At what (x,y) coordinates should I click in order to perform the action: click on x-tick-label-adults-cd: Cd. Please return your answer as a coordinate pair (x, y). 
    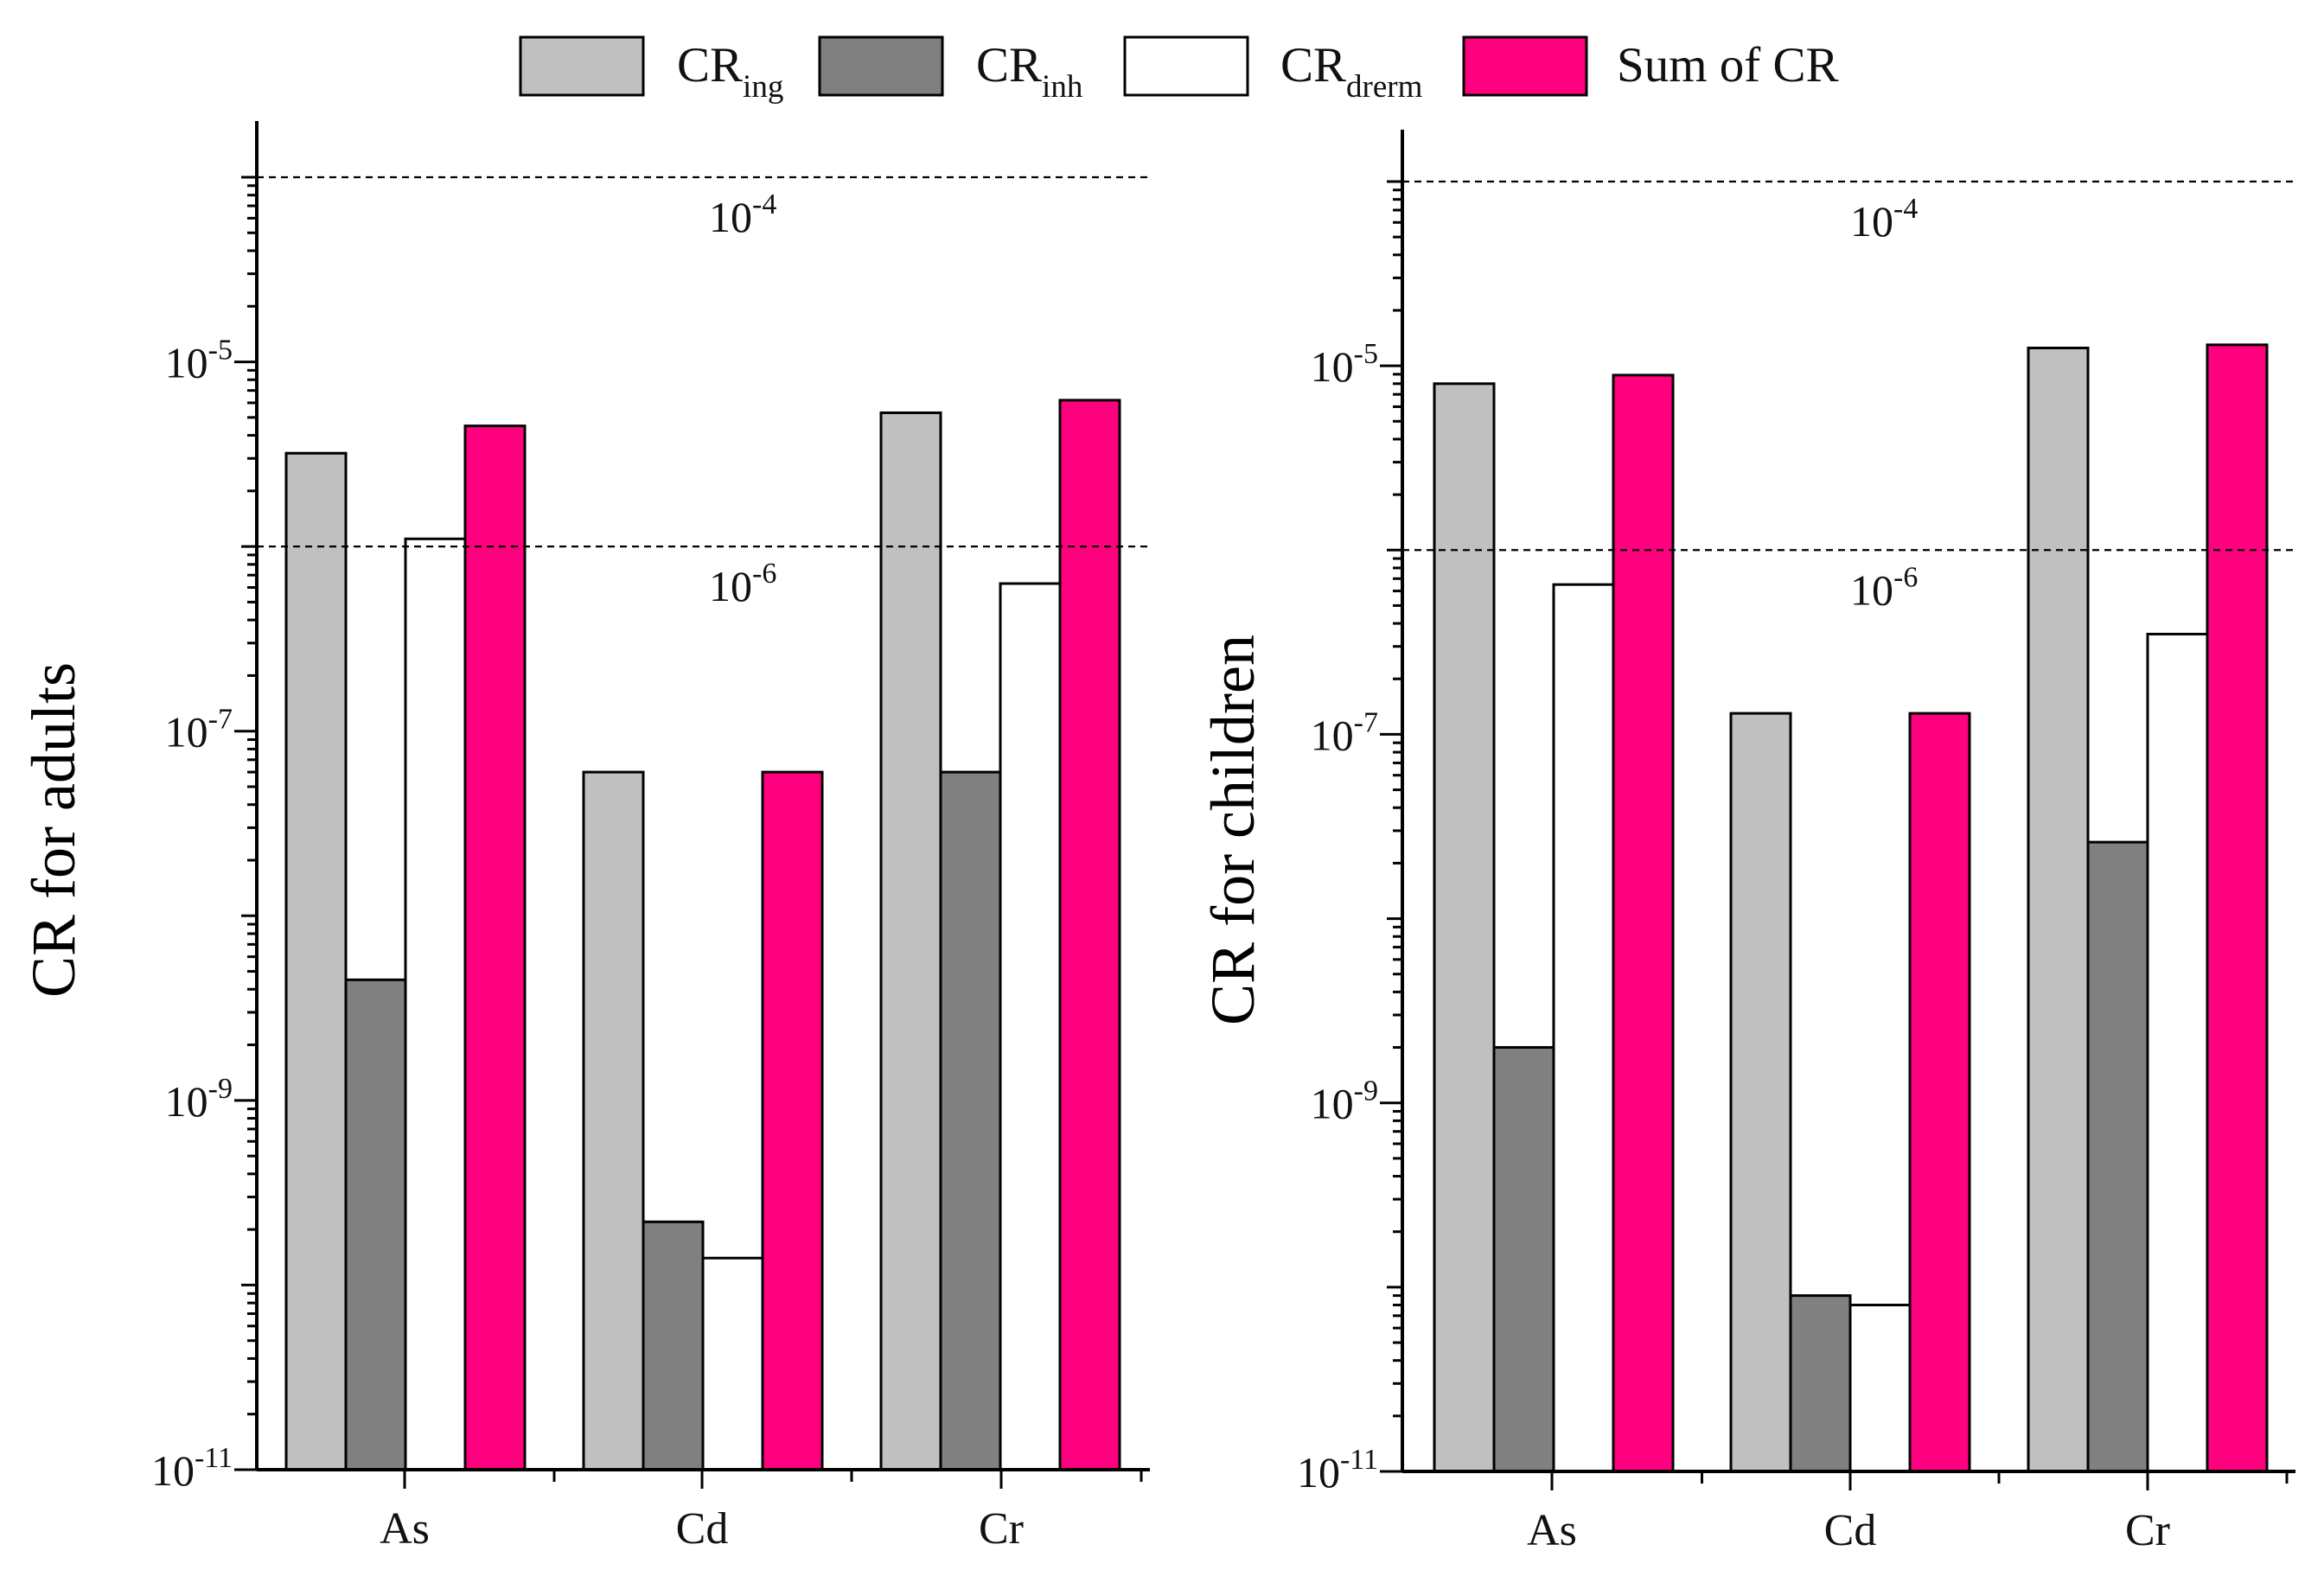
    Looking at the image, I should click on (702, 1529).